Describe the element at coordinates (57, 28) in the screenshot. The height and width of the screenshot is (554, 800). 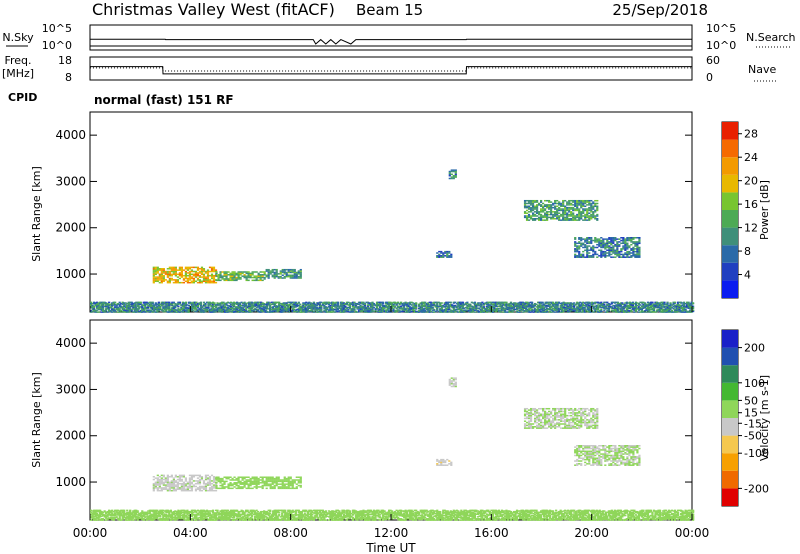
I see `noise-left-tick-top: 10^5` at that location.